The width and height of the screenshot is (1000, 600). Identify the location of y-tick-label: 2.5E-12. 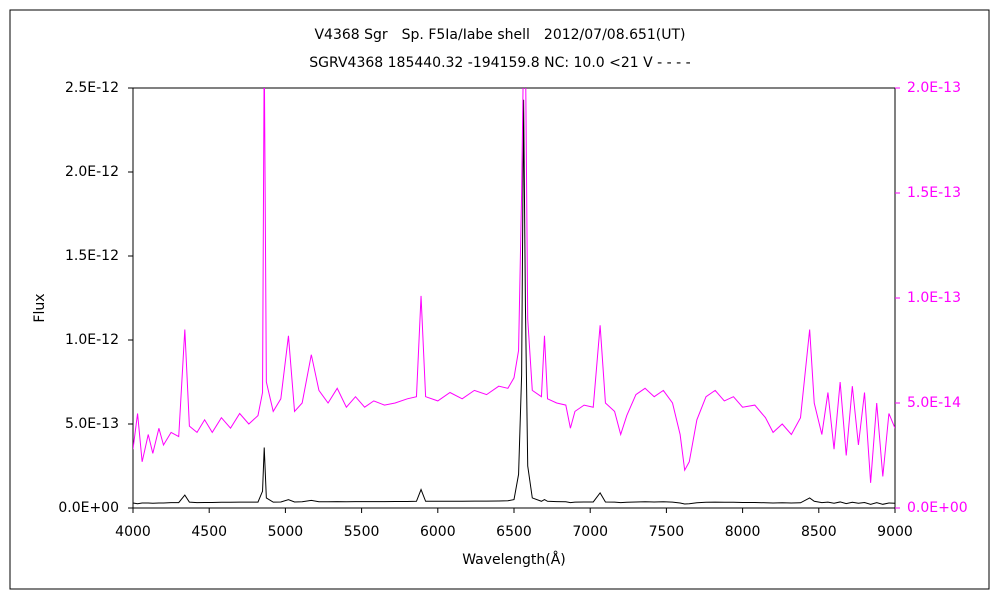
(92, 88).